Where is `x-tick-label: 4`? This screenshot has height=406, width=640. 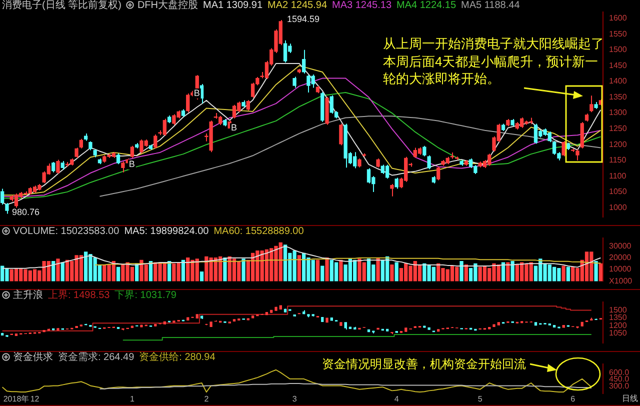 x-tick-label: 4 is located at coordinates (397, 399).